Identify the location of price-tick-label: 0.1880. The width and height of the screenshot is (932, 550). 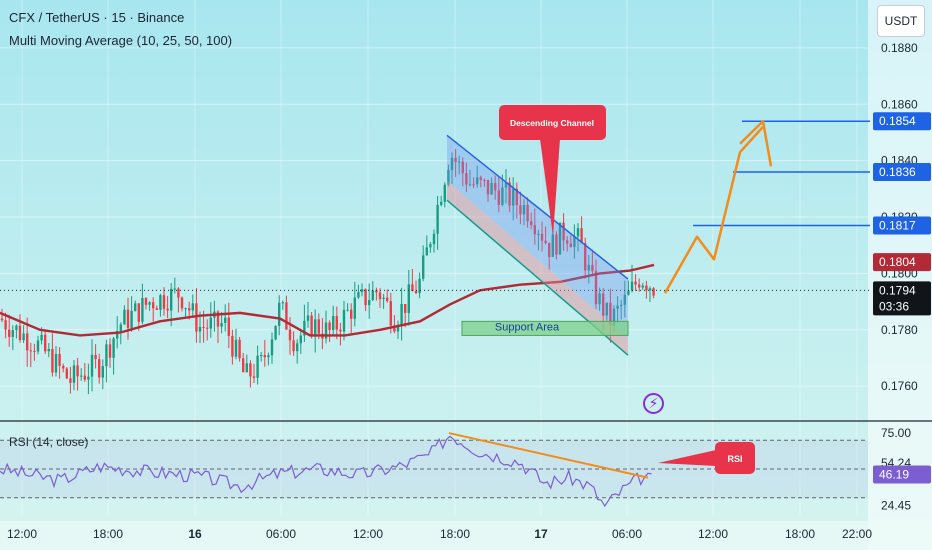
(899, 48).